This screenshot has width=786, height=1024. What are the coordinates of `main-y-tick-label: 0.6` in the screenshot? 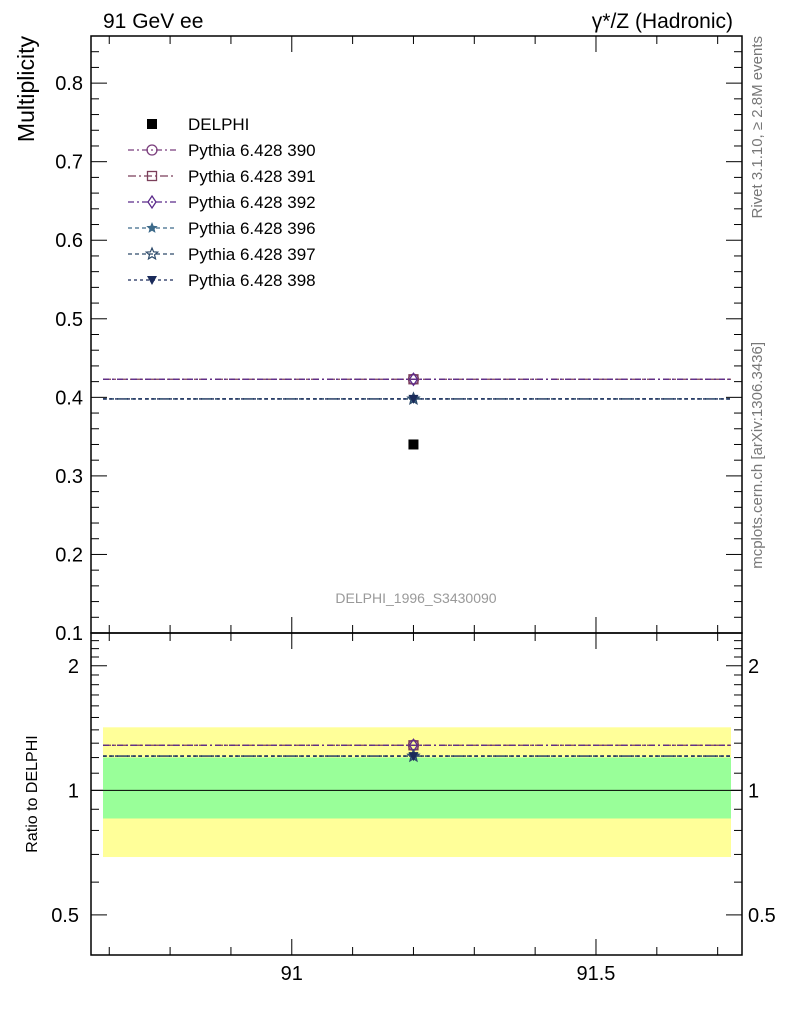 It's located at (69, 241).